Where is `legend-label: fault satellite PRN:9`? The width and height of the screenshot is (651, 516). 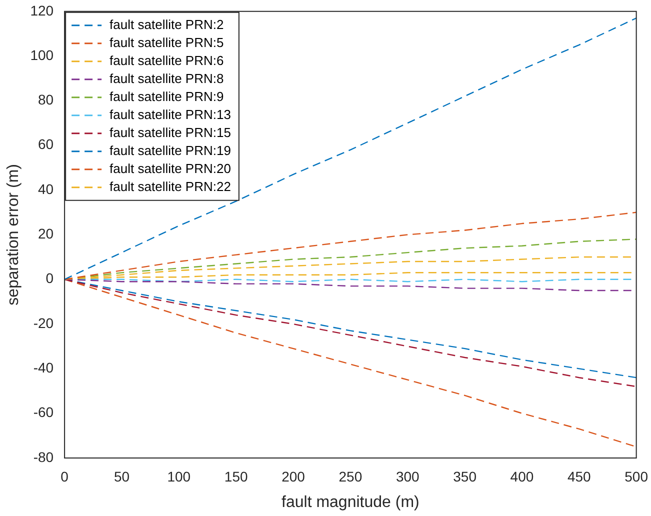
legend-label: fault satellite PRN:9 is located at coordinates (167, 96).